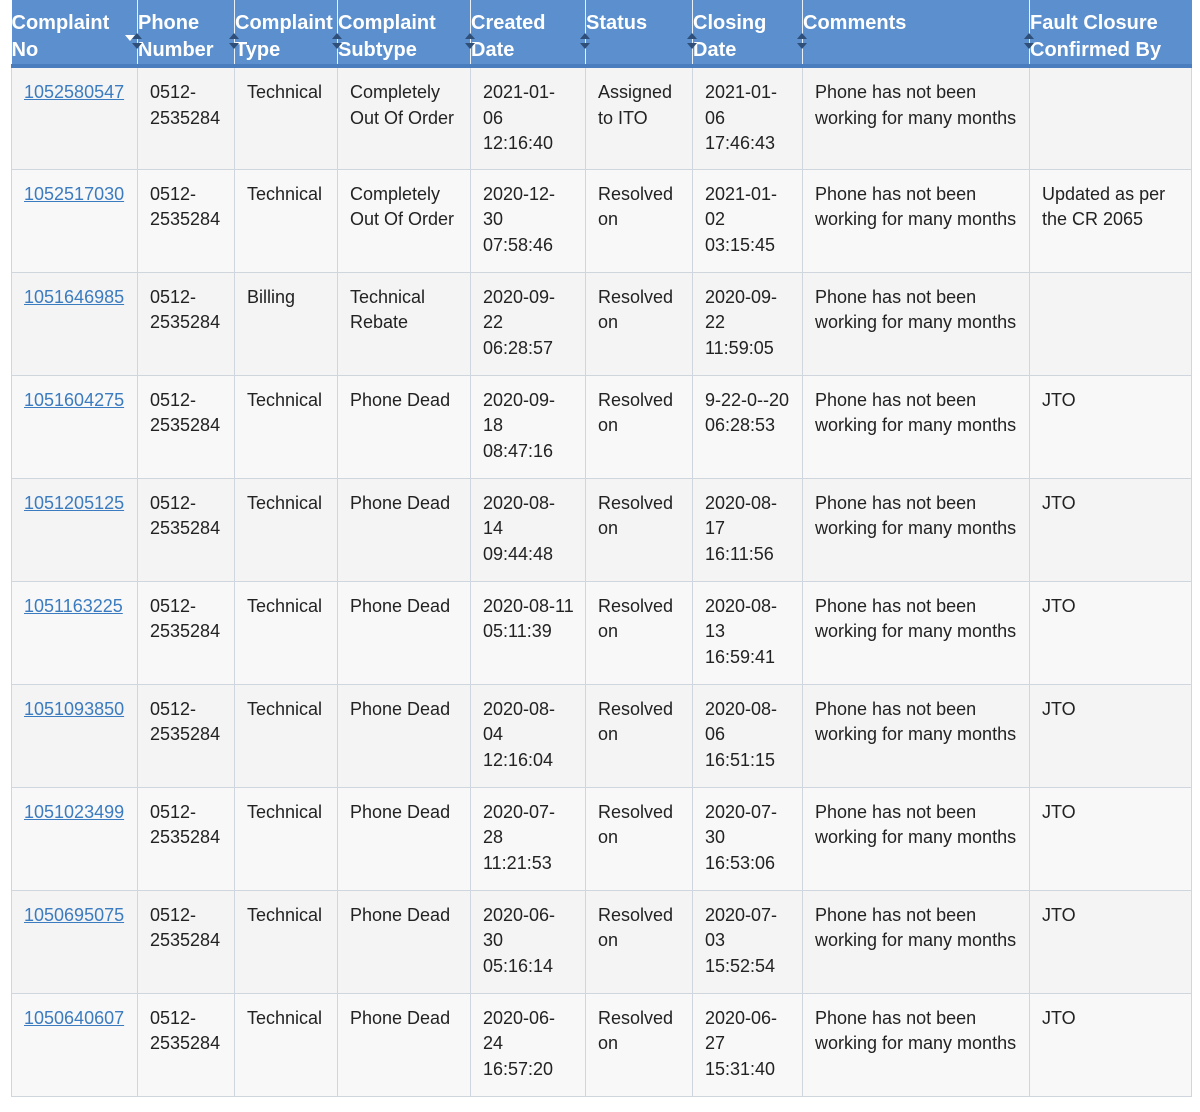 Image resolution: width=1200 pixels, height=1112 pixels. I want to click on header-complaint-type: Complaint Type, so click(283, 33).